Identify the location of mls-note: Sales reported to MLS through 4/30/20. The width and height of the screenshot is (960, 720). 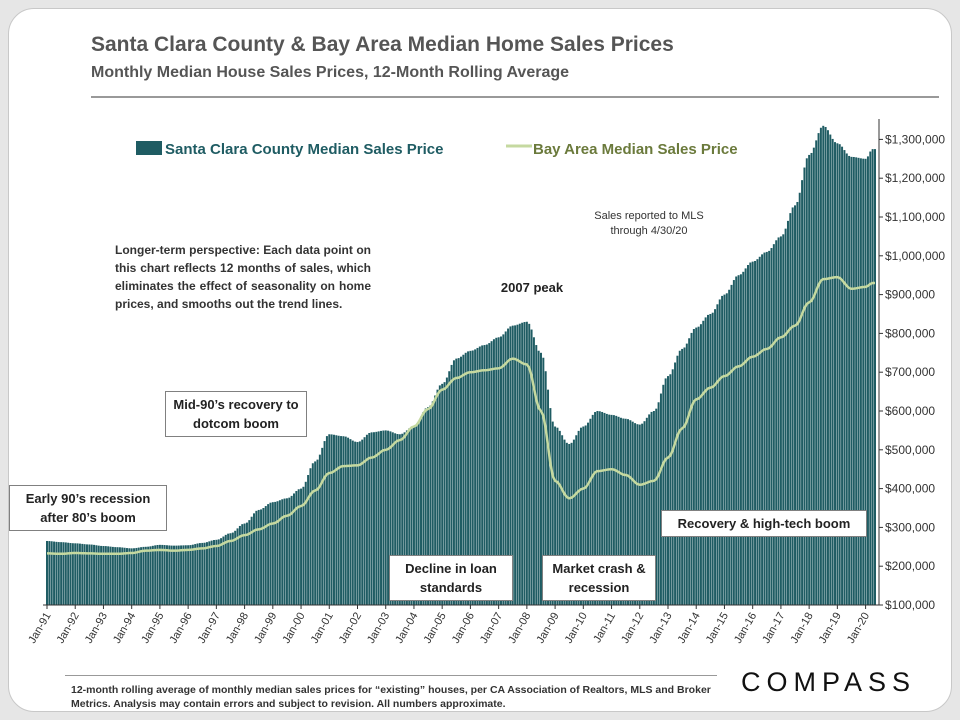
(649, 223).